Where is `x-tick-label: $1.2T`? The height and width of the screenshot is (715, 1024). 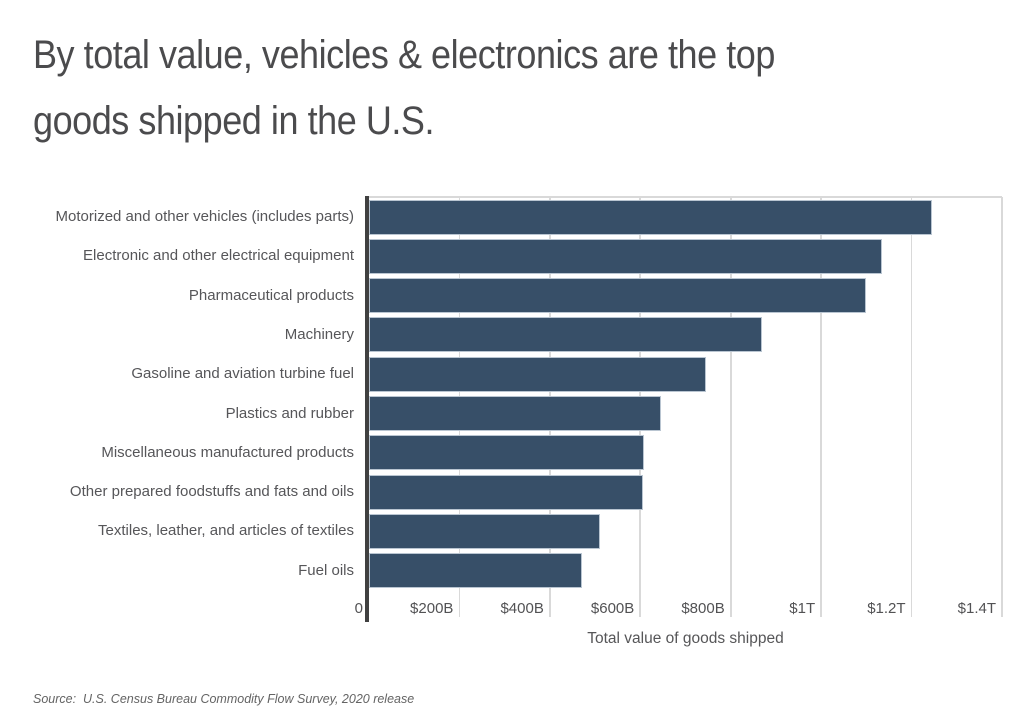 x-tick-label: $1.2T is located at coordinates (886, 608).